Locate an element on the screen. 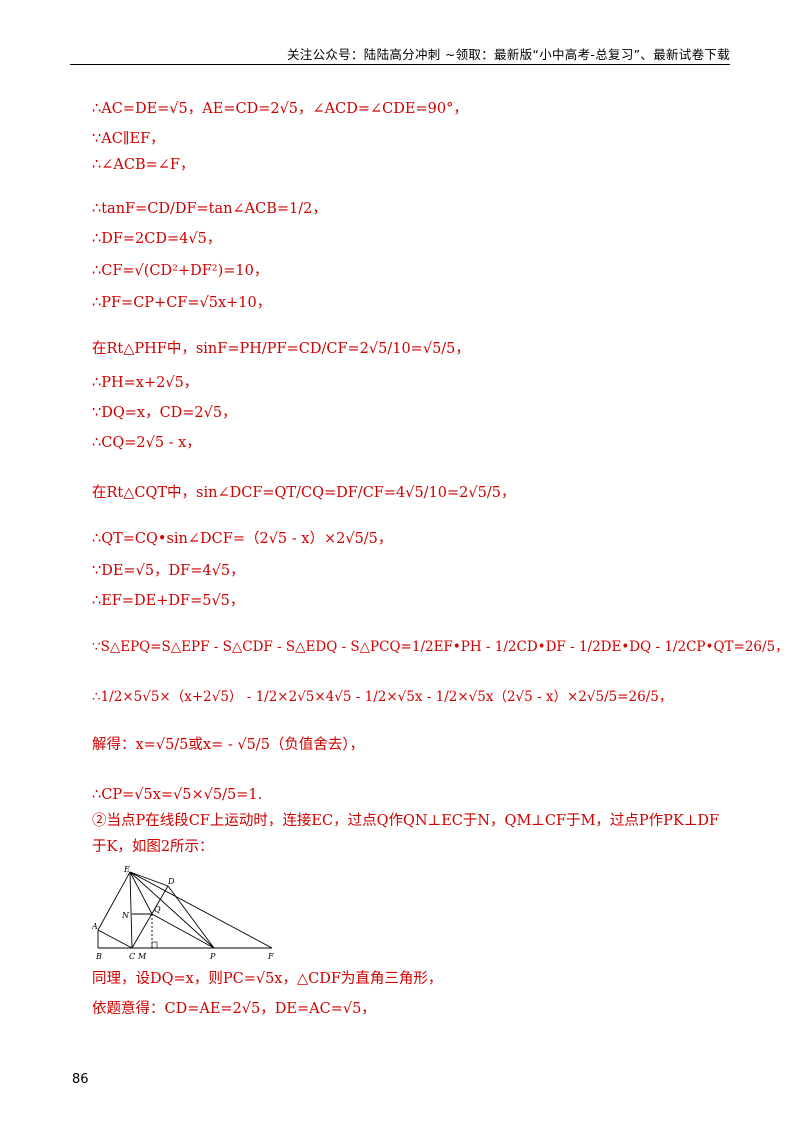  figure-label: D is located at coordinates (171, 881).